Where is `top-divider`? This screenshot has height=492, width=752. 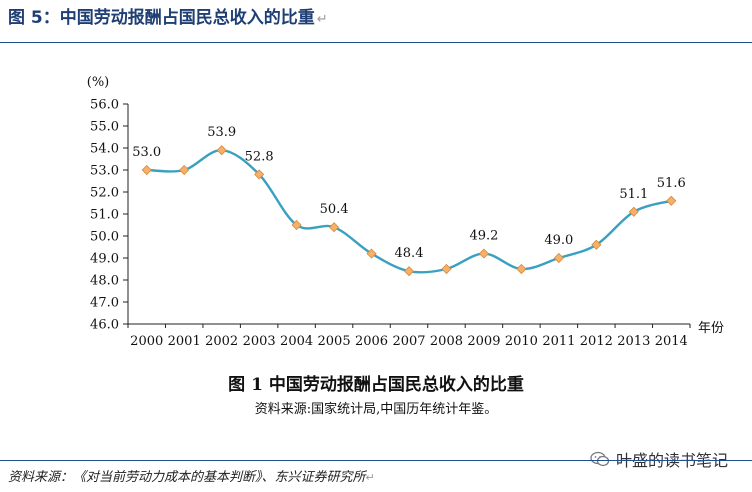 top-divider is located at coordinates (376, 42).